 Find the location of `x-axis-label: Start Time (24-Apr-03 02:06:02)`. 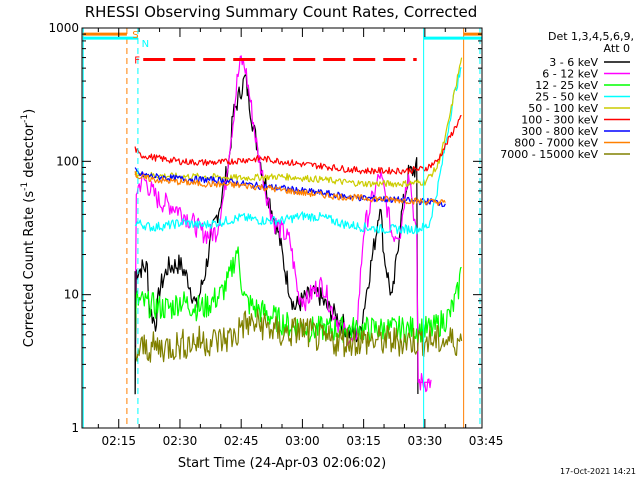

x-axis-label: Start Time (24-Apr-03 02:06:02) is located at coordinates (282, 463).